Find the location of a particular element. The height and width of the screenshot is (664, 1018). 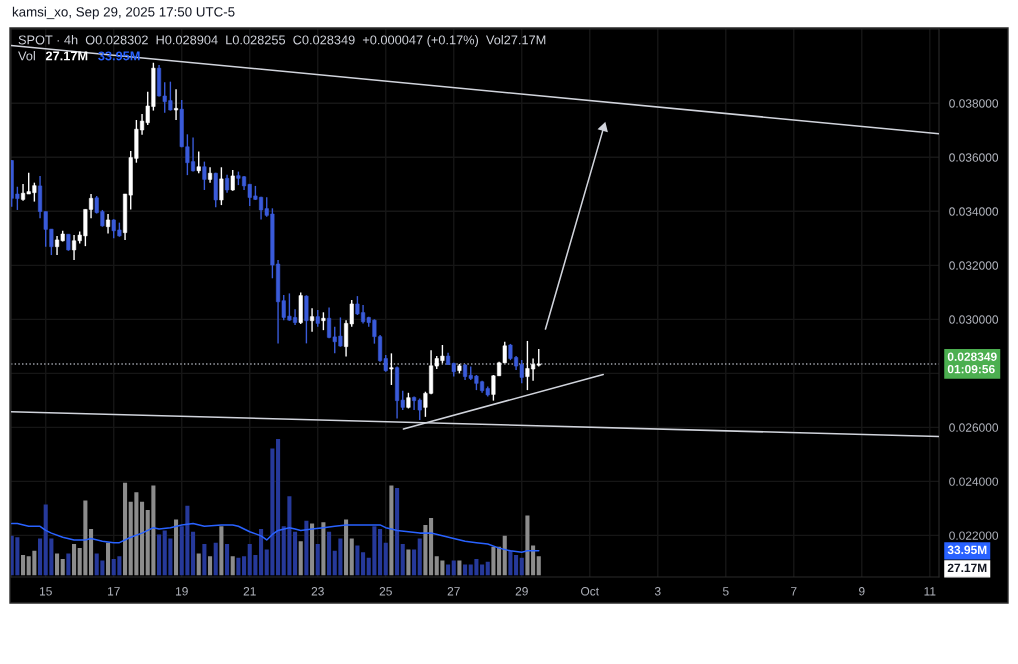

chart-subtitle: SPOT · 4h O0.028302 H0.028904 L0.028255 C0.028349 +0.000047 (+0.17%) Vol27.17M is located at coordinates (282, 41).